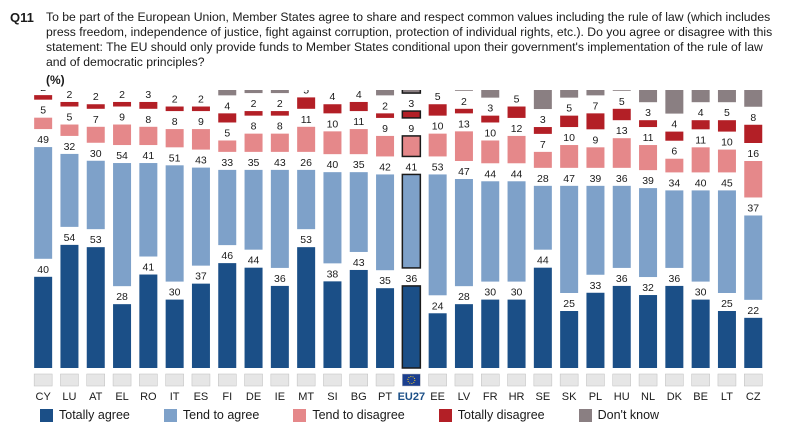 Image resolution: width=788 pixels, height=445 pixels. I want to click on category-label: PL, so click(595, 397).